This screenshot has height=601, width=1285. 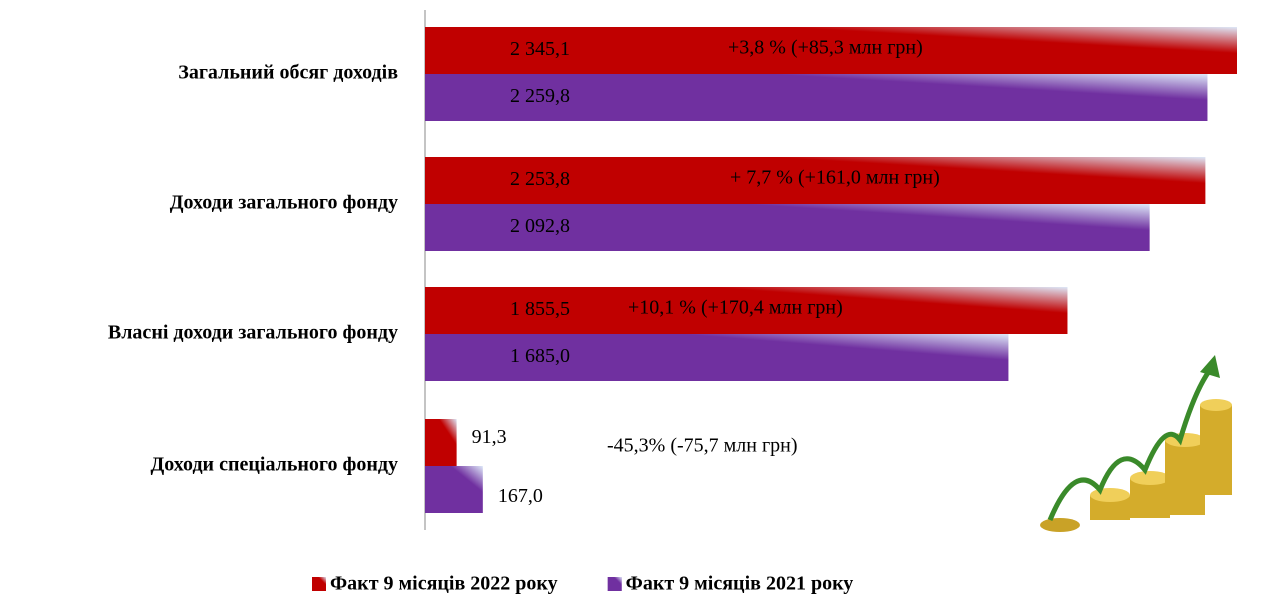 I want to click on value-label: 2 092,8, so click(x=540, y=226).